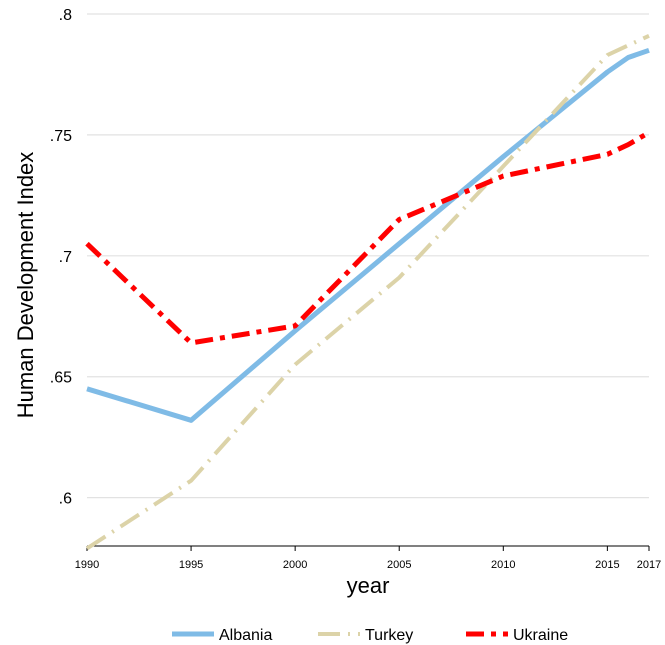 The height and width of the screenshot is (645, 665). I want to click on x-tick-label: 2010, so click(503, 565).